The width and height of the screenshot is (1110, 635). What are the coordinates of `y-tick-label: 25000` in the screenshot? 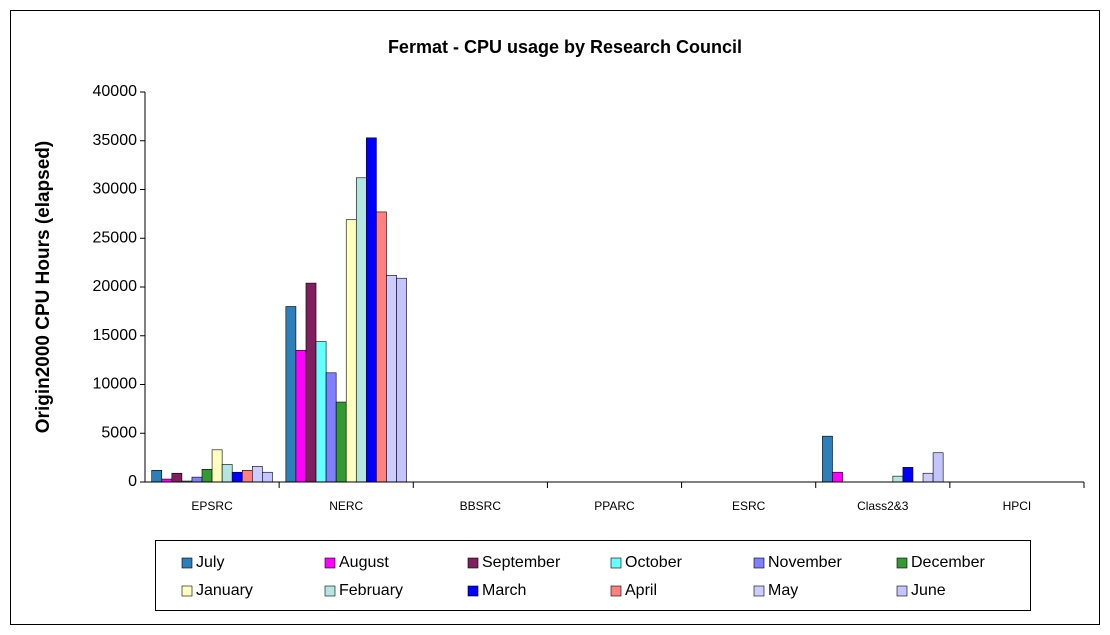 It's located at (115, 237).